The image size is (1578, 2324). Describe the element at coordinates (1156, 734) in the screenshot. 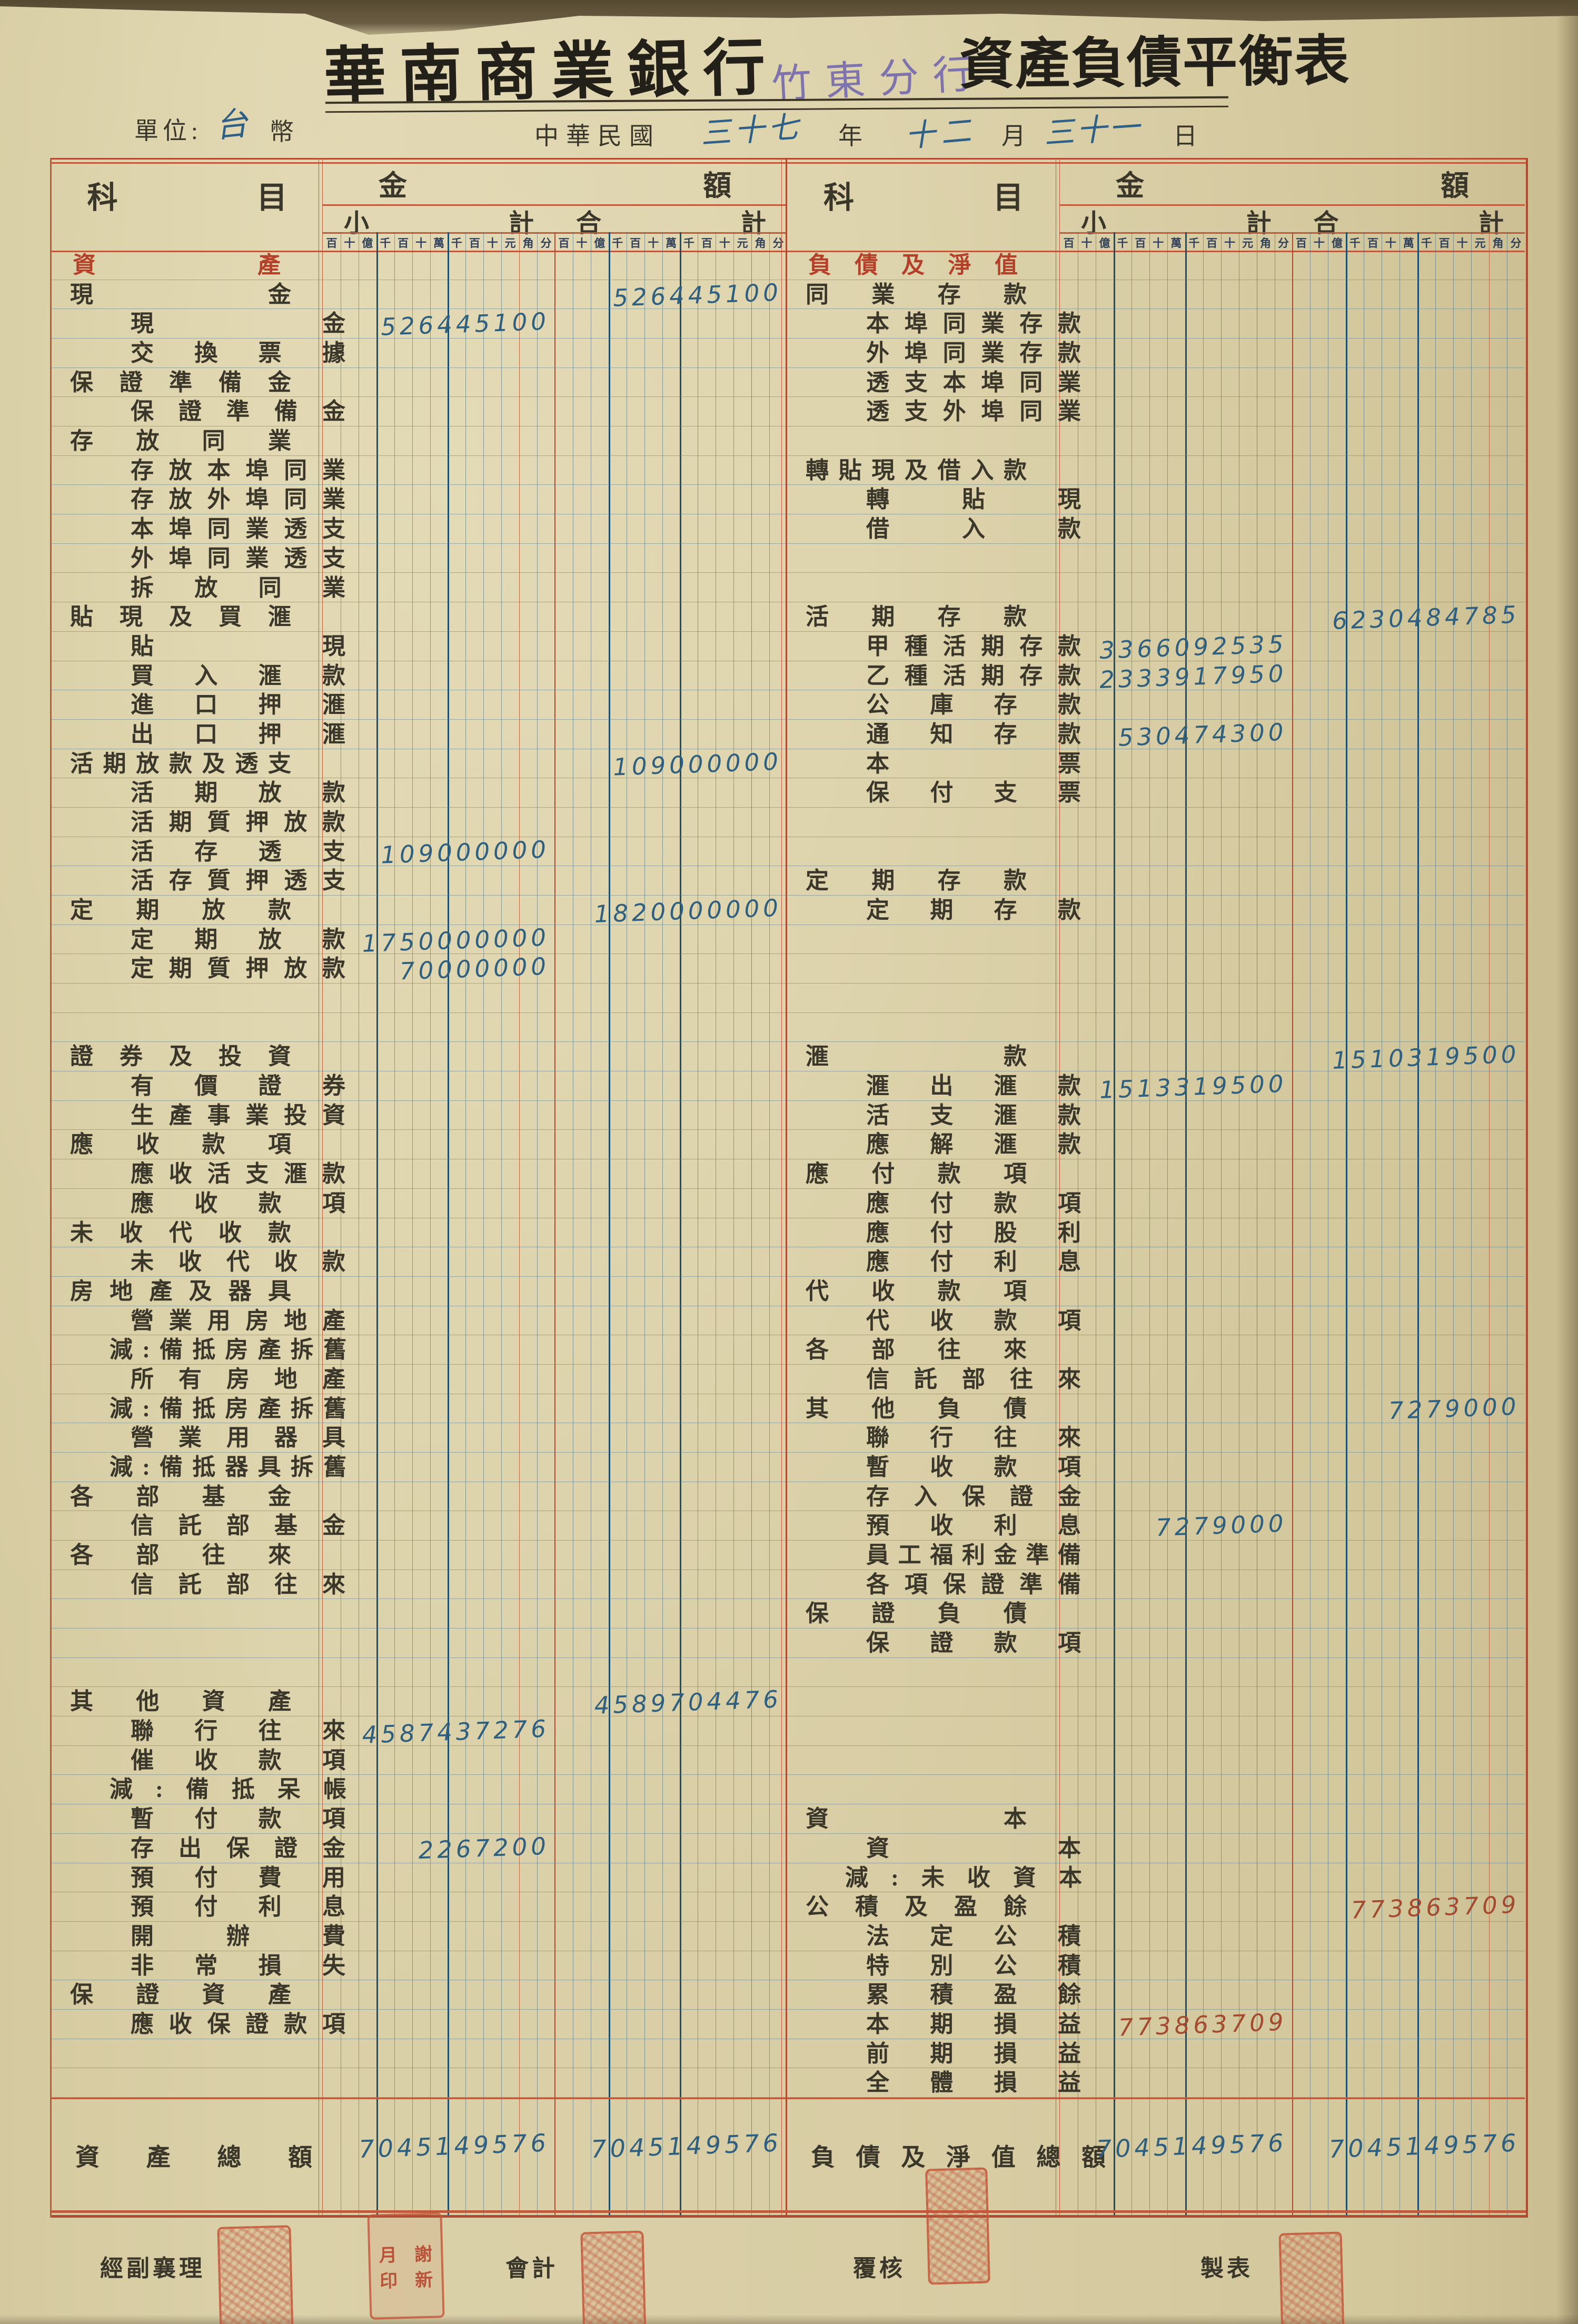

I see `table-row: 通知存款` at that location.